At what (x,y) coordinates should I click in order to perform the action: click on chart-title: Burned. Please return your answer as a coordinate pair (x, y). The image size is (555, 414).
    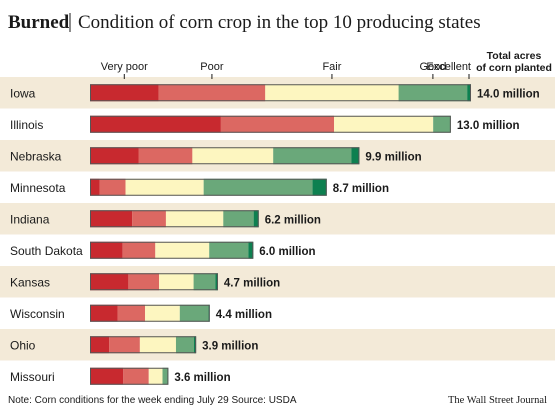
    Looking at the image, I should click on (39, 22).